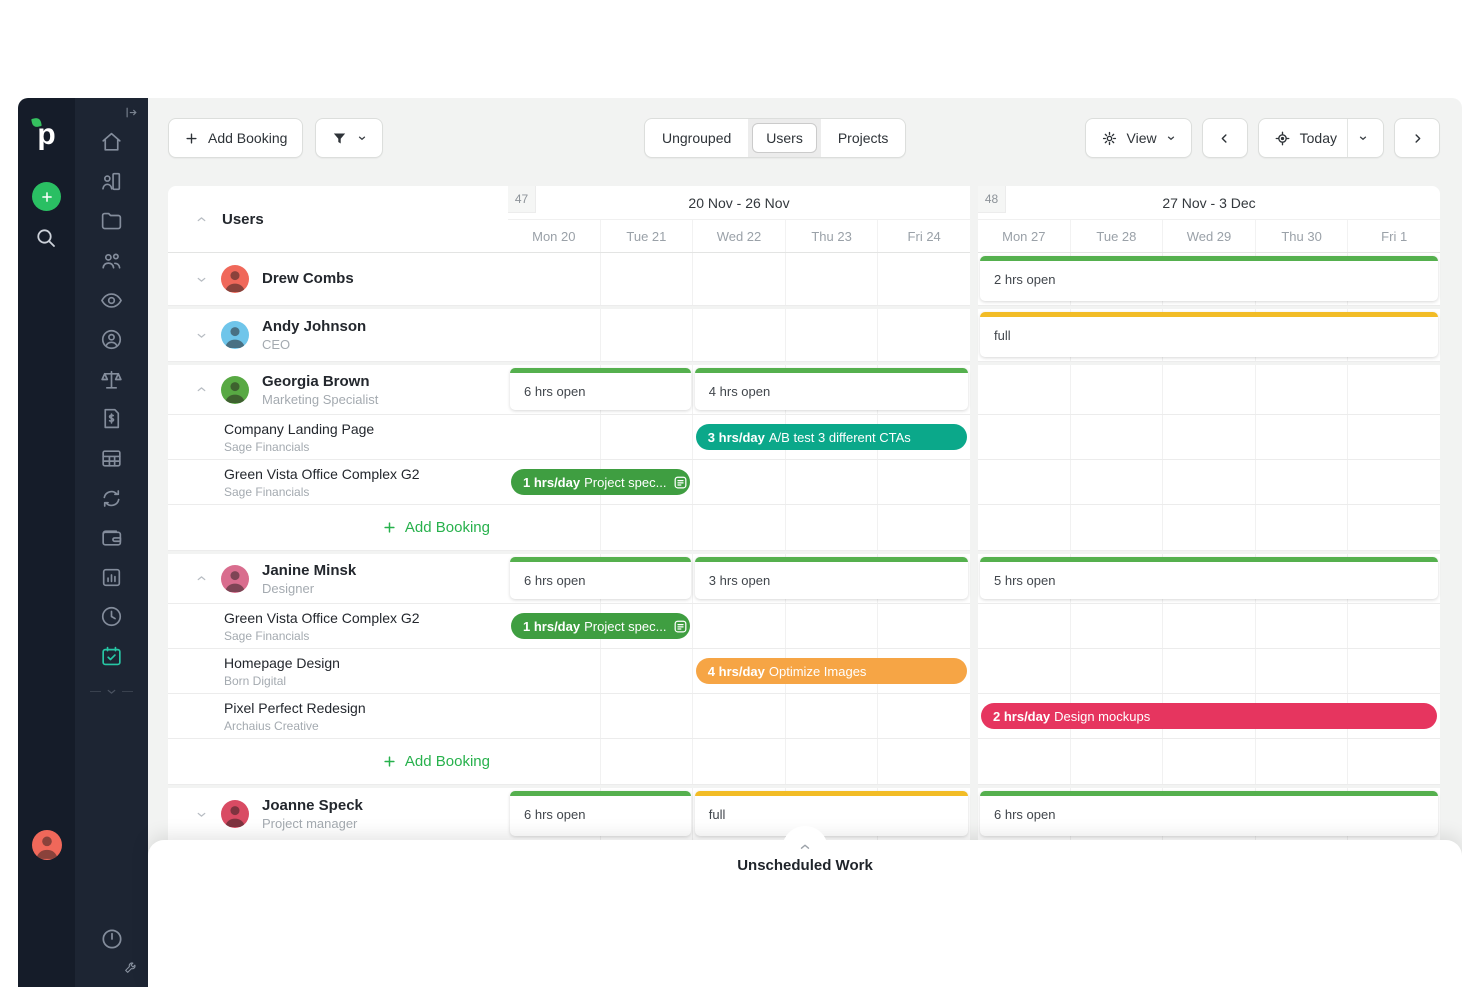 This screenshot has width=1480, height=987. Describe the element at coordinates (338, 437) in the screenshot. I see `project-row-company-landing-page: Company Landing Page Sage Financials` at that location.